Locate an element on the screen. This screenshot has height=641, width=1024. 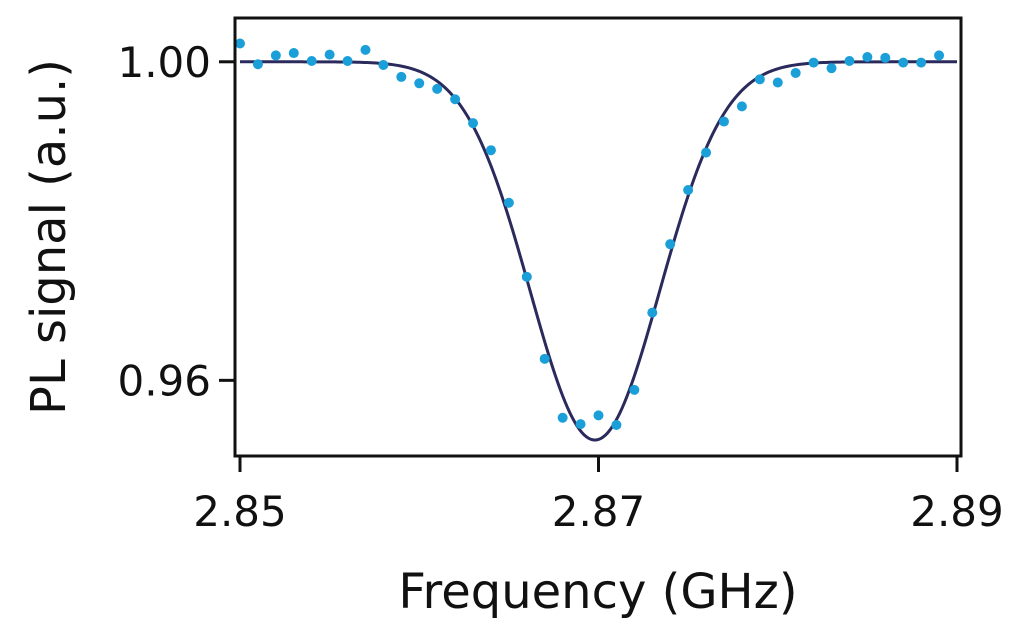
x-tick-label: 2.87 is located at coordinates (599, 511).